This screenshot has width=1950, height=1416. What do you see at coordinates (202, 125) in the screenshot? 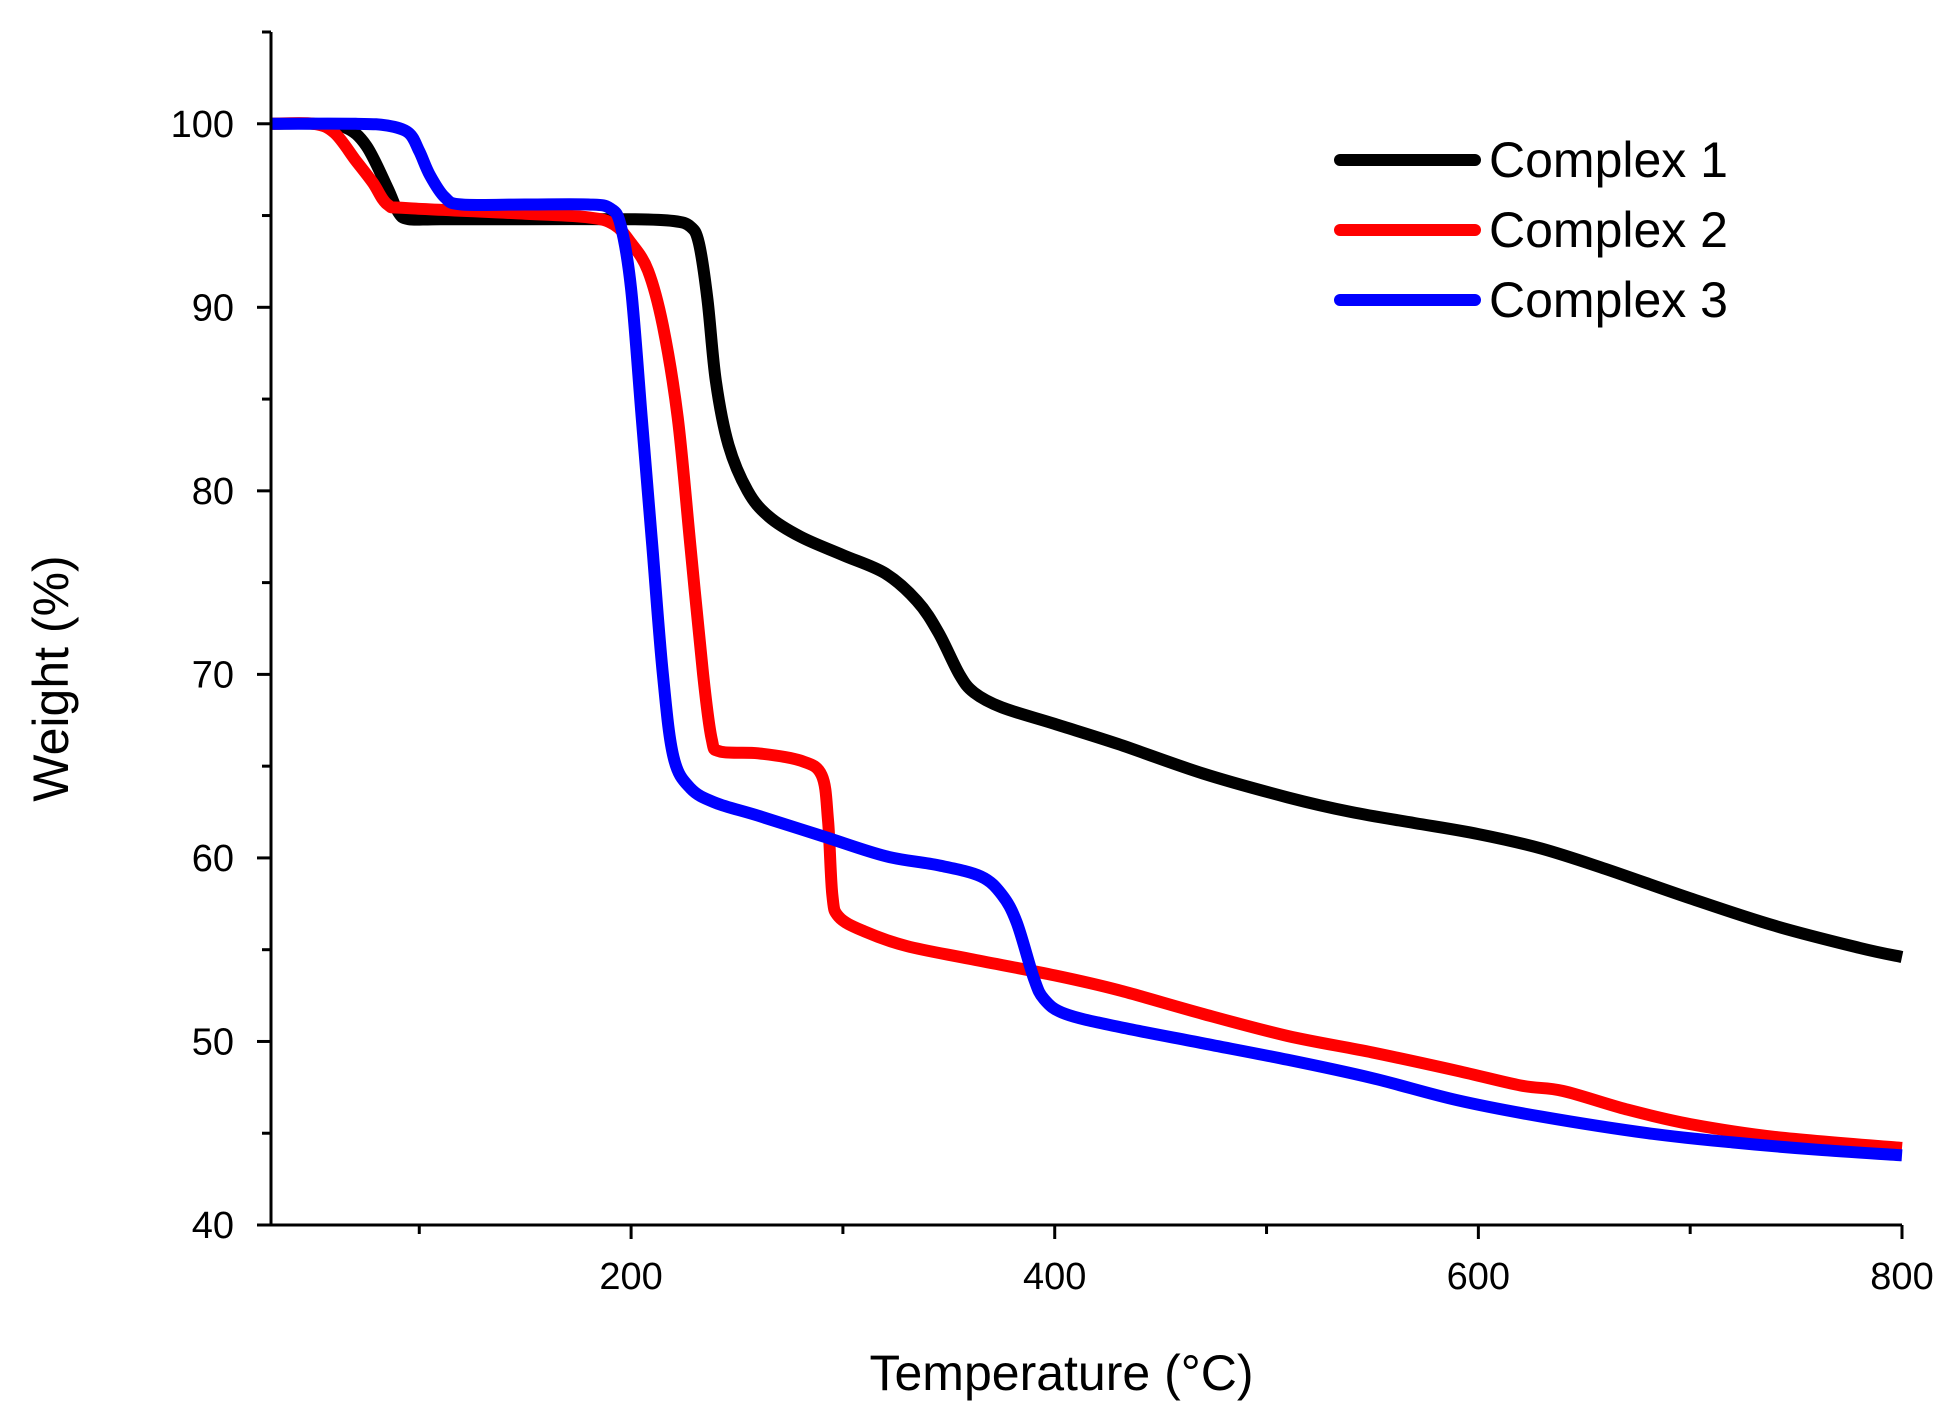
I see `y-tick-label: 100` at bounding box center [202, 125].